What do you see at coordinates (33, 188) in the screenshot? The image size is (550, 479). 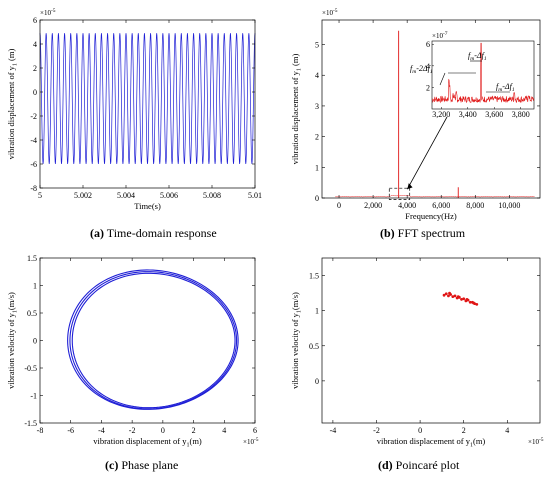 I see `panel-a-y-tick-label: -8` at bounding box center [33, 188].